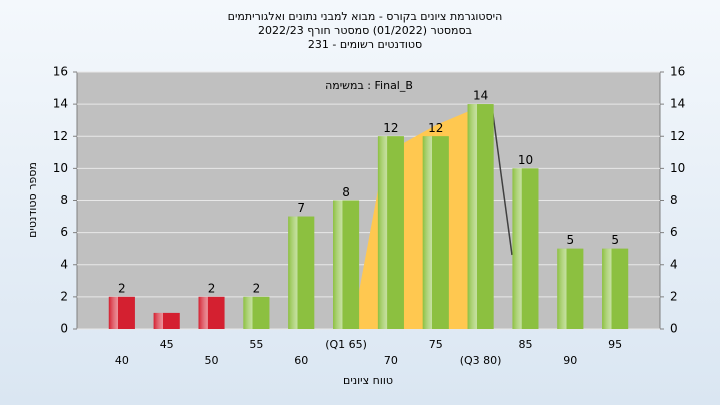  Describe the element at coordinates (674, 232) in the screenshot. I see `y2-tick-label: 6` at that location.